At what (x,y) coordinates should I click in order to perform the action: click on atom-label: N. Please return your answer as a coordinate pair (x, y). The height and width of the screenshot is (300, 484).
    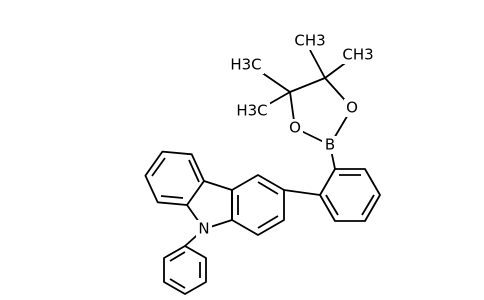
    Looking at the image, I should click on (203, 229).